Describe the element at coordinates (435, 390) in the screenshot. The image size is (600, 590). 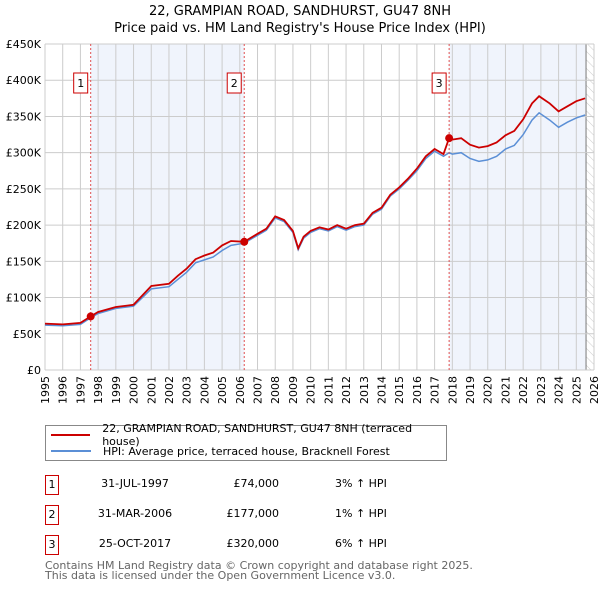
I see `x-tick-label: 2017` at that location.